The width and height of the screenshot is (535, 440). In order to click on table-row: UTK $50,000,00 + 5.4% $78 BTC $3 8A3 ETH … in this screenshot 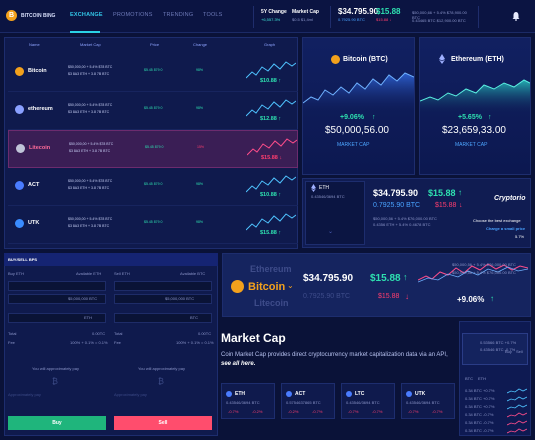, I will do `click(153, 225)`.